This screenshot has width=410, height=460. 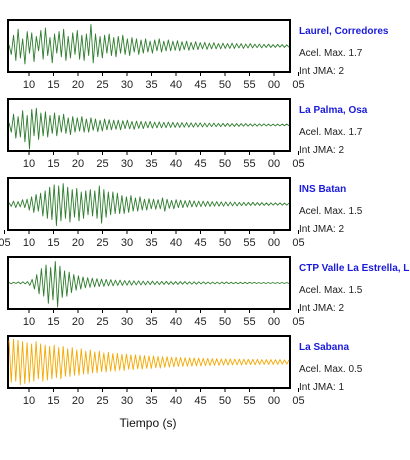 What do you see at coordinates (333, 110) in the screenshot?
I see `station-name: La Palma, Osa` at bounding box center [333, 110].